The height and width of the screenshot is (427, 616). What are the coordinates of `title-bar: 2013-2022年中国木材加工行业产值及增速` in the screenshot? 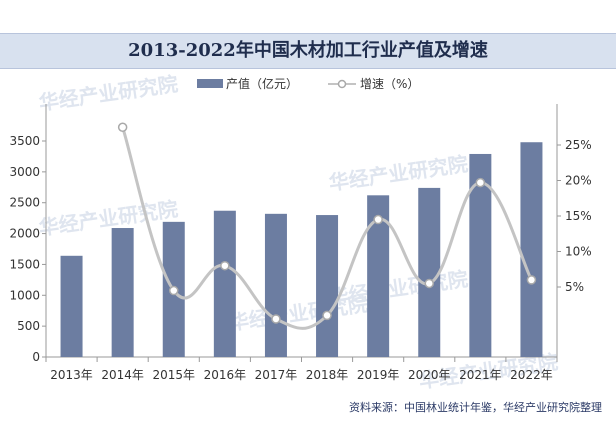 It's located at (308, 51).